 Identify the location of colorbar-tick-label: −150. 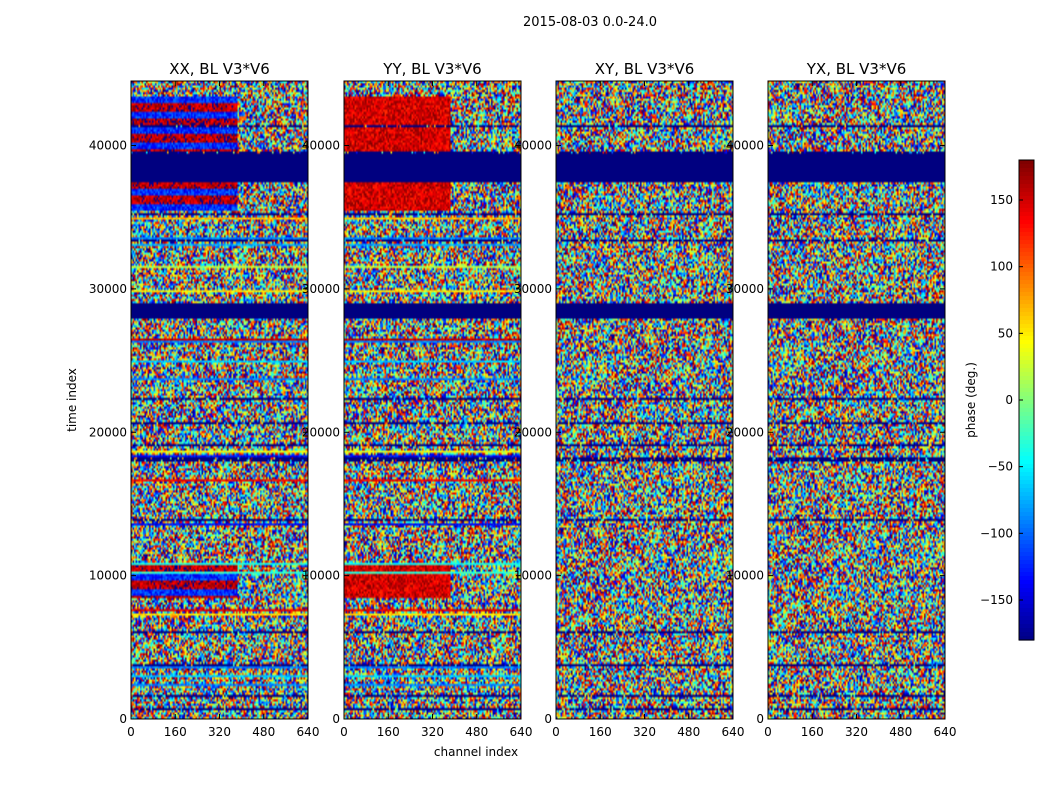
(996, 600).